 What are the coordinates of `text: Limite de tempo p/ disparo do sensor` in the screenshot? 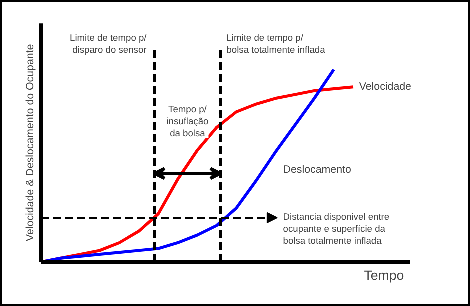 It's located at (109, 44).